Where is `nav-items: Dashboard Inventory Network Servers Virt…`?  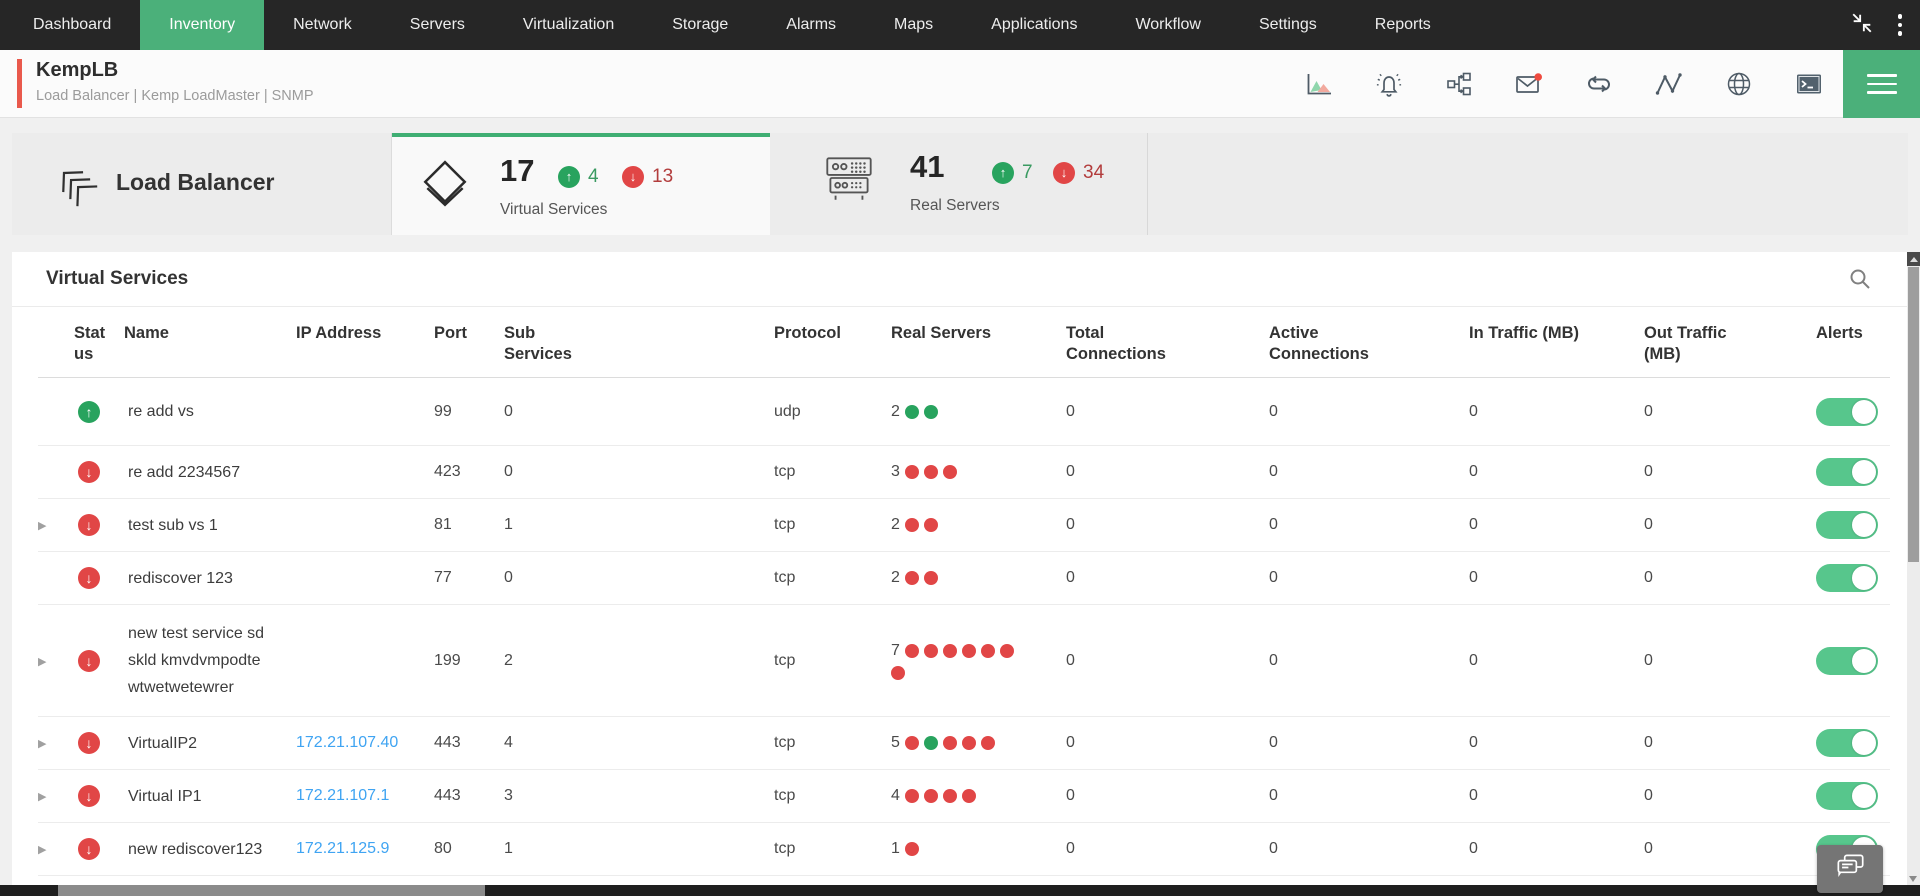 nav-items: Dashboard Inventory Network Servers Virt… is located at coordinates (730, 25).